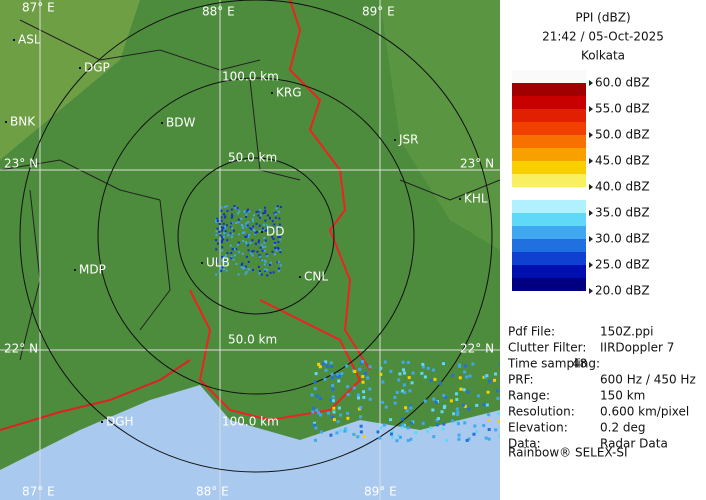 The height and width of the screenshot is (500, 706). I want to click on grid-label: 89° E, so click(378, 12).